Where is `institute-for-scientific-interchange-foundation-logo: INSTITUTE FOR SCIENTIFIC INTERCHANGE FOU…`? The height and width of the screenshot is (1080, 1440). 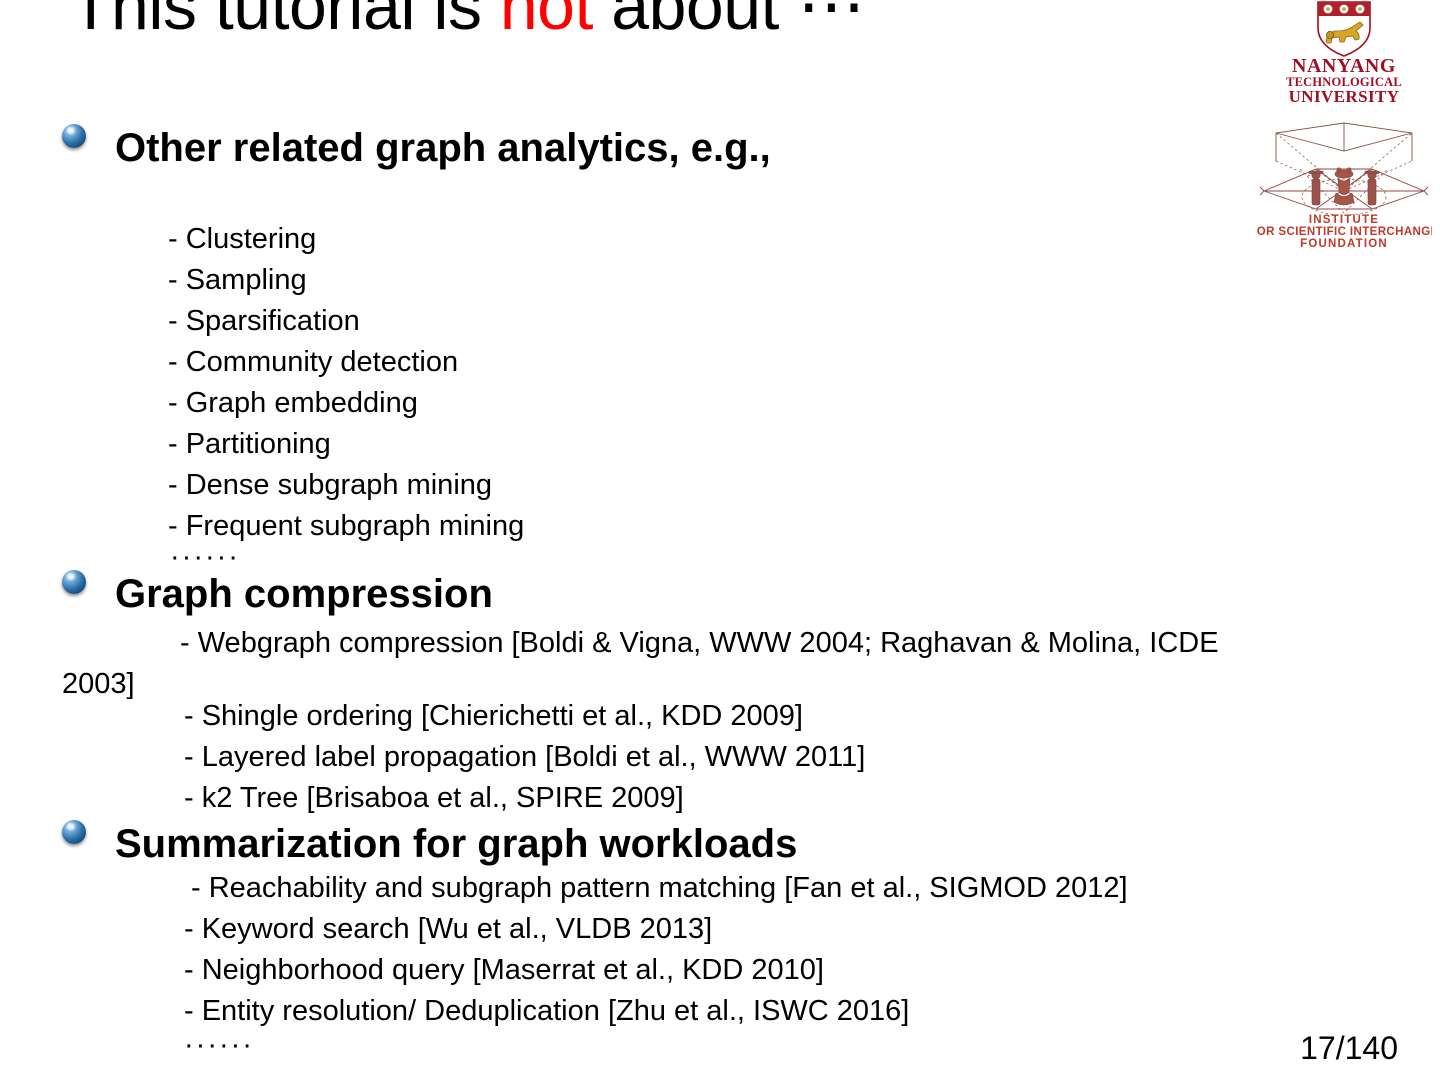 institute-for-scientific-interchange-foundation-logo: INSTITUTE FOR SCIENTIFIC INTERCHANGE FOU… is located at coordinates (1343, 186).